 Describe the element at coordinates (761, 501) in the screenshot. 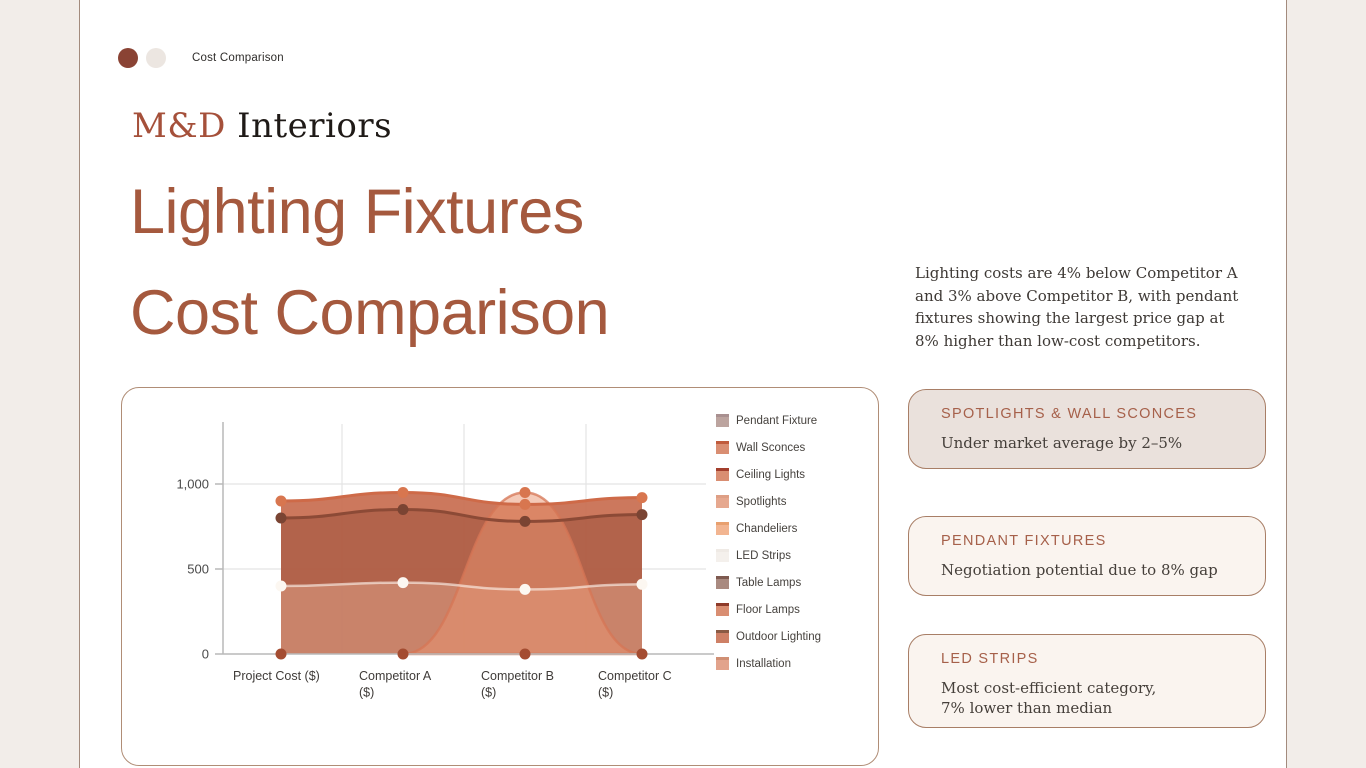

I see `legend-label: Spotlights` at that location.